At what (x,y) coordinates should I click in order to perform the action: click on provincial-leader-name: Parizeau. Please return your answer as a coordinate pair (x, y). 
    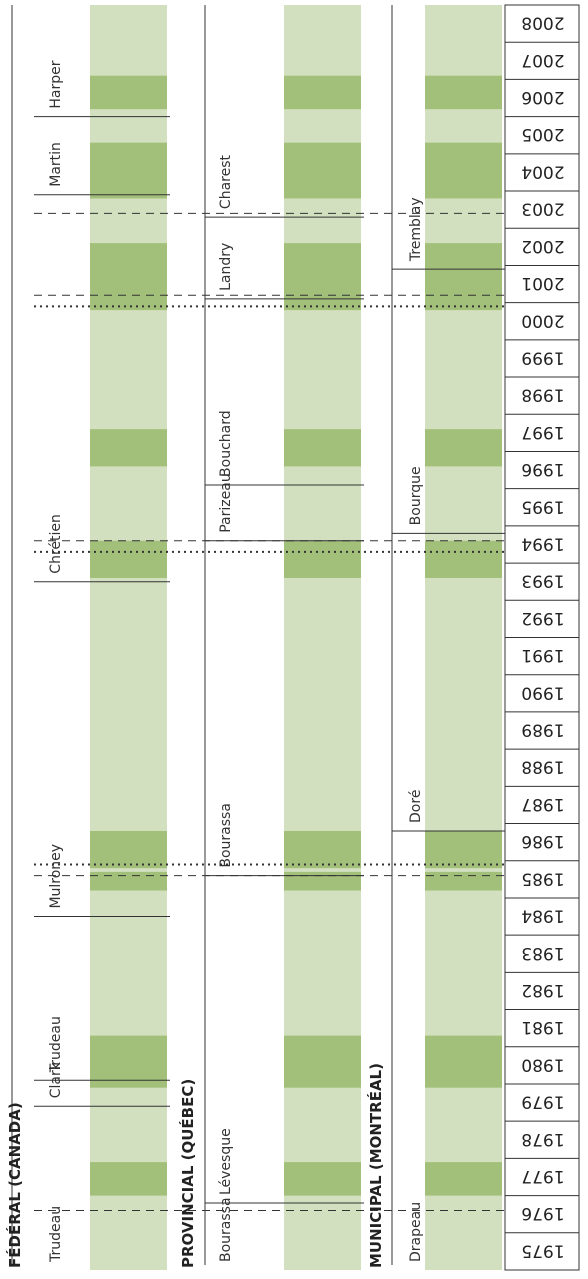
    Looking at the image, I should click on (226, 502).